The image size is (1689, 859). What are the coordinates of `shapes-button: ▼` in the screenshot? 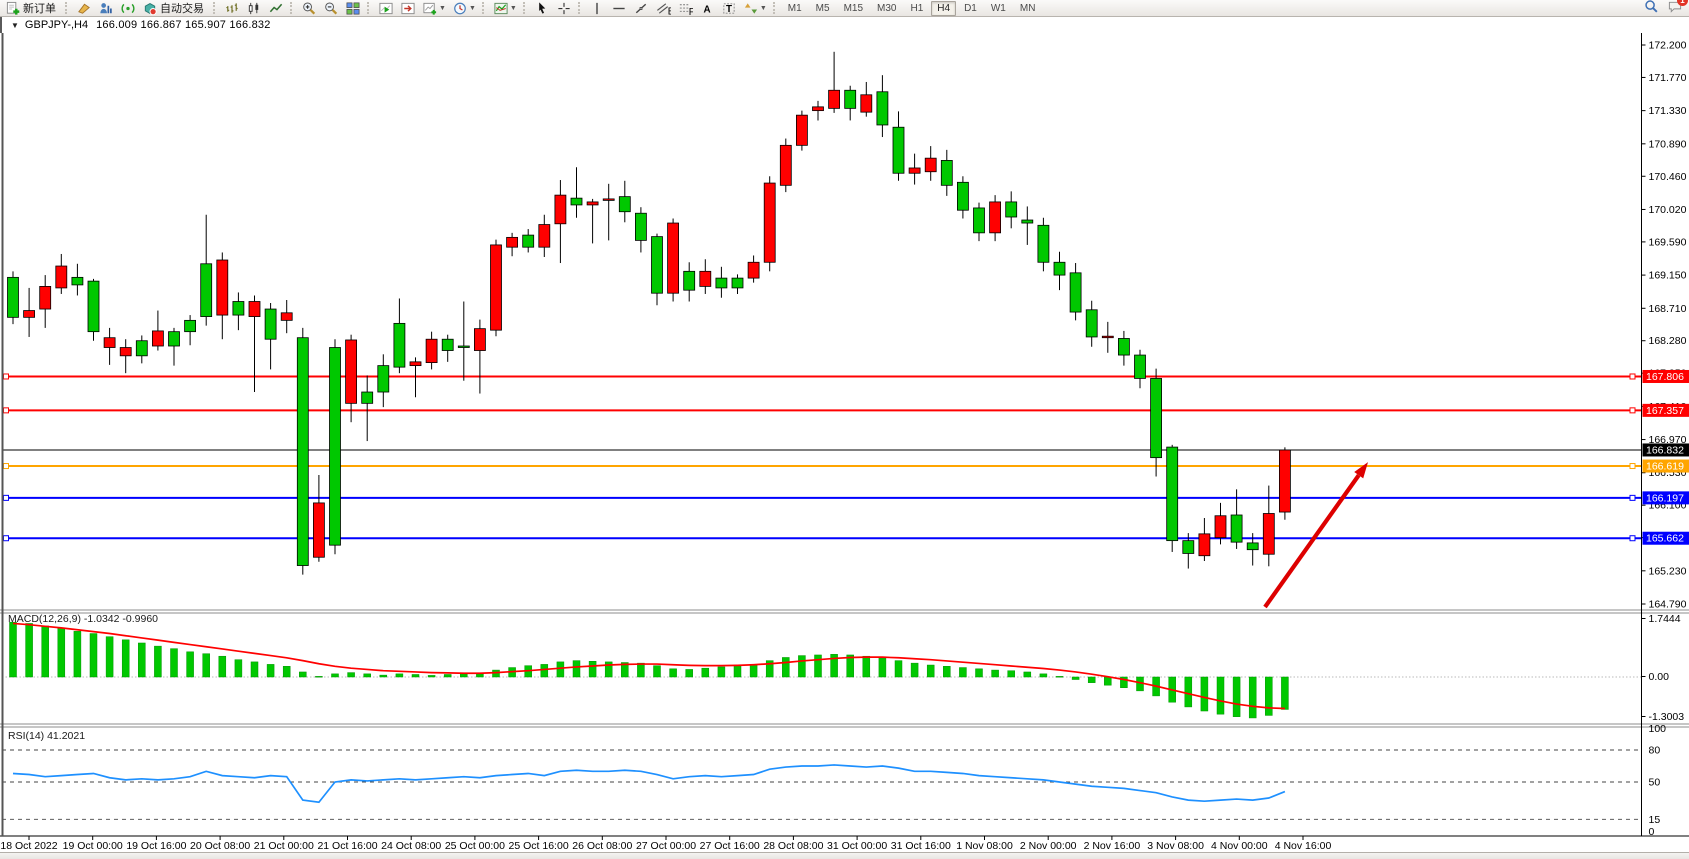 It's located at (755, 8).